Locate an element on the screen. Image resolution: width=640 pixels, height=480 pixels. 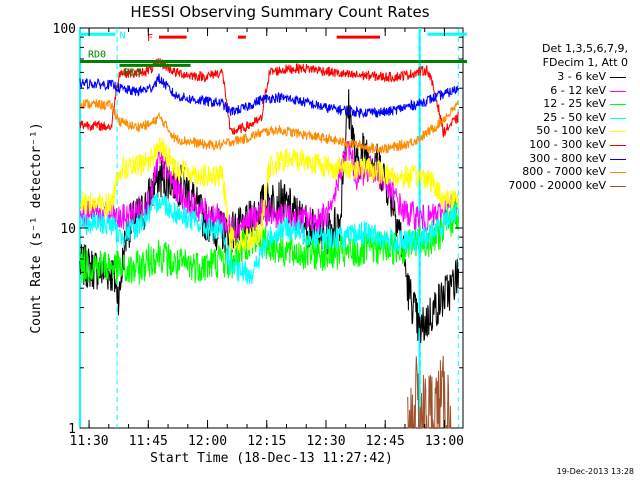
x-tick-label-1: 11:45 is located at coordinates (148, 441).